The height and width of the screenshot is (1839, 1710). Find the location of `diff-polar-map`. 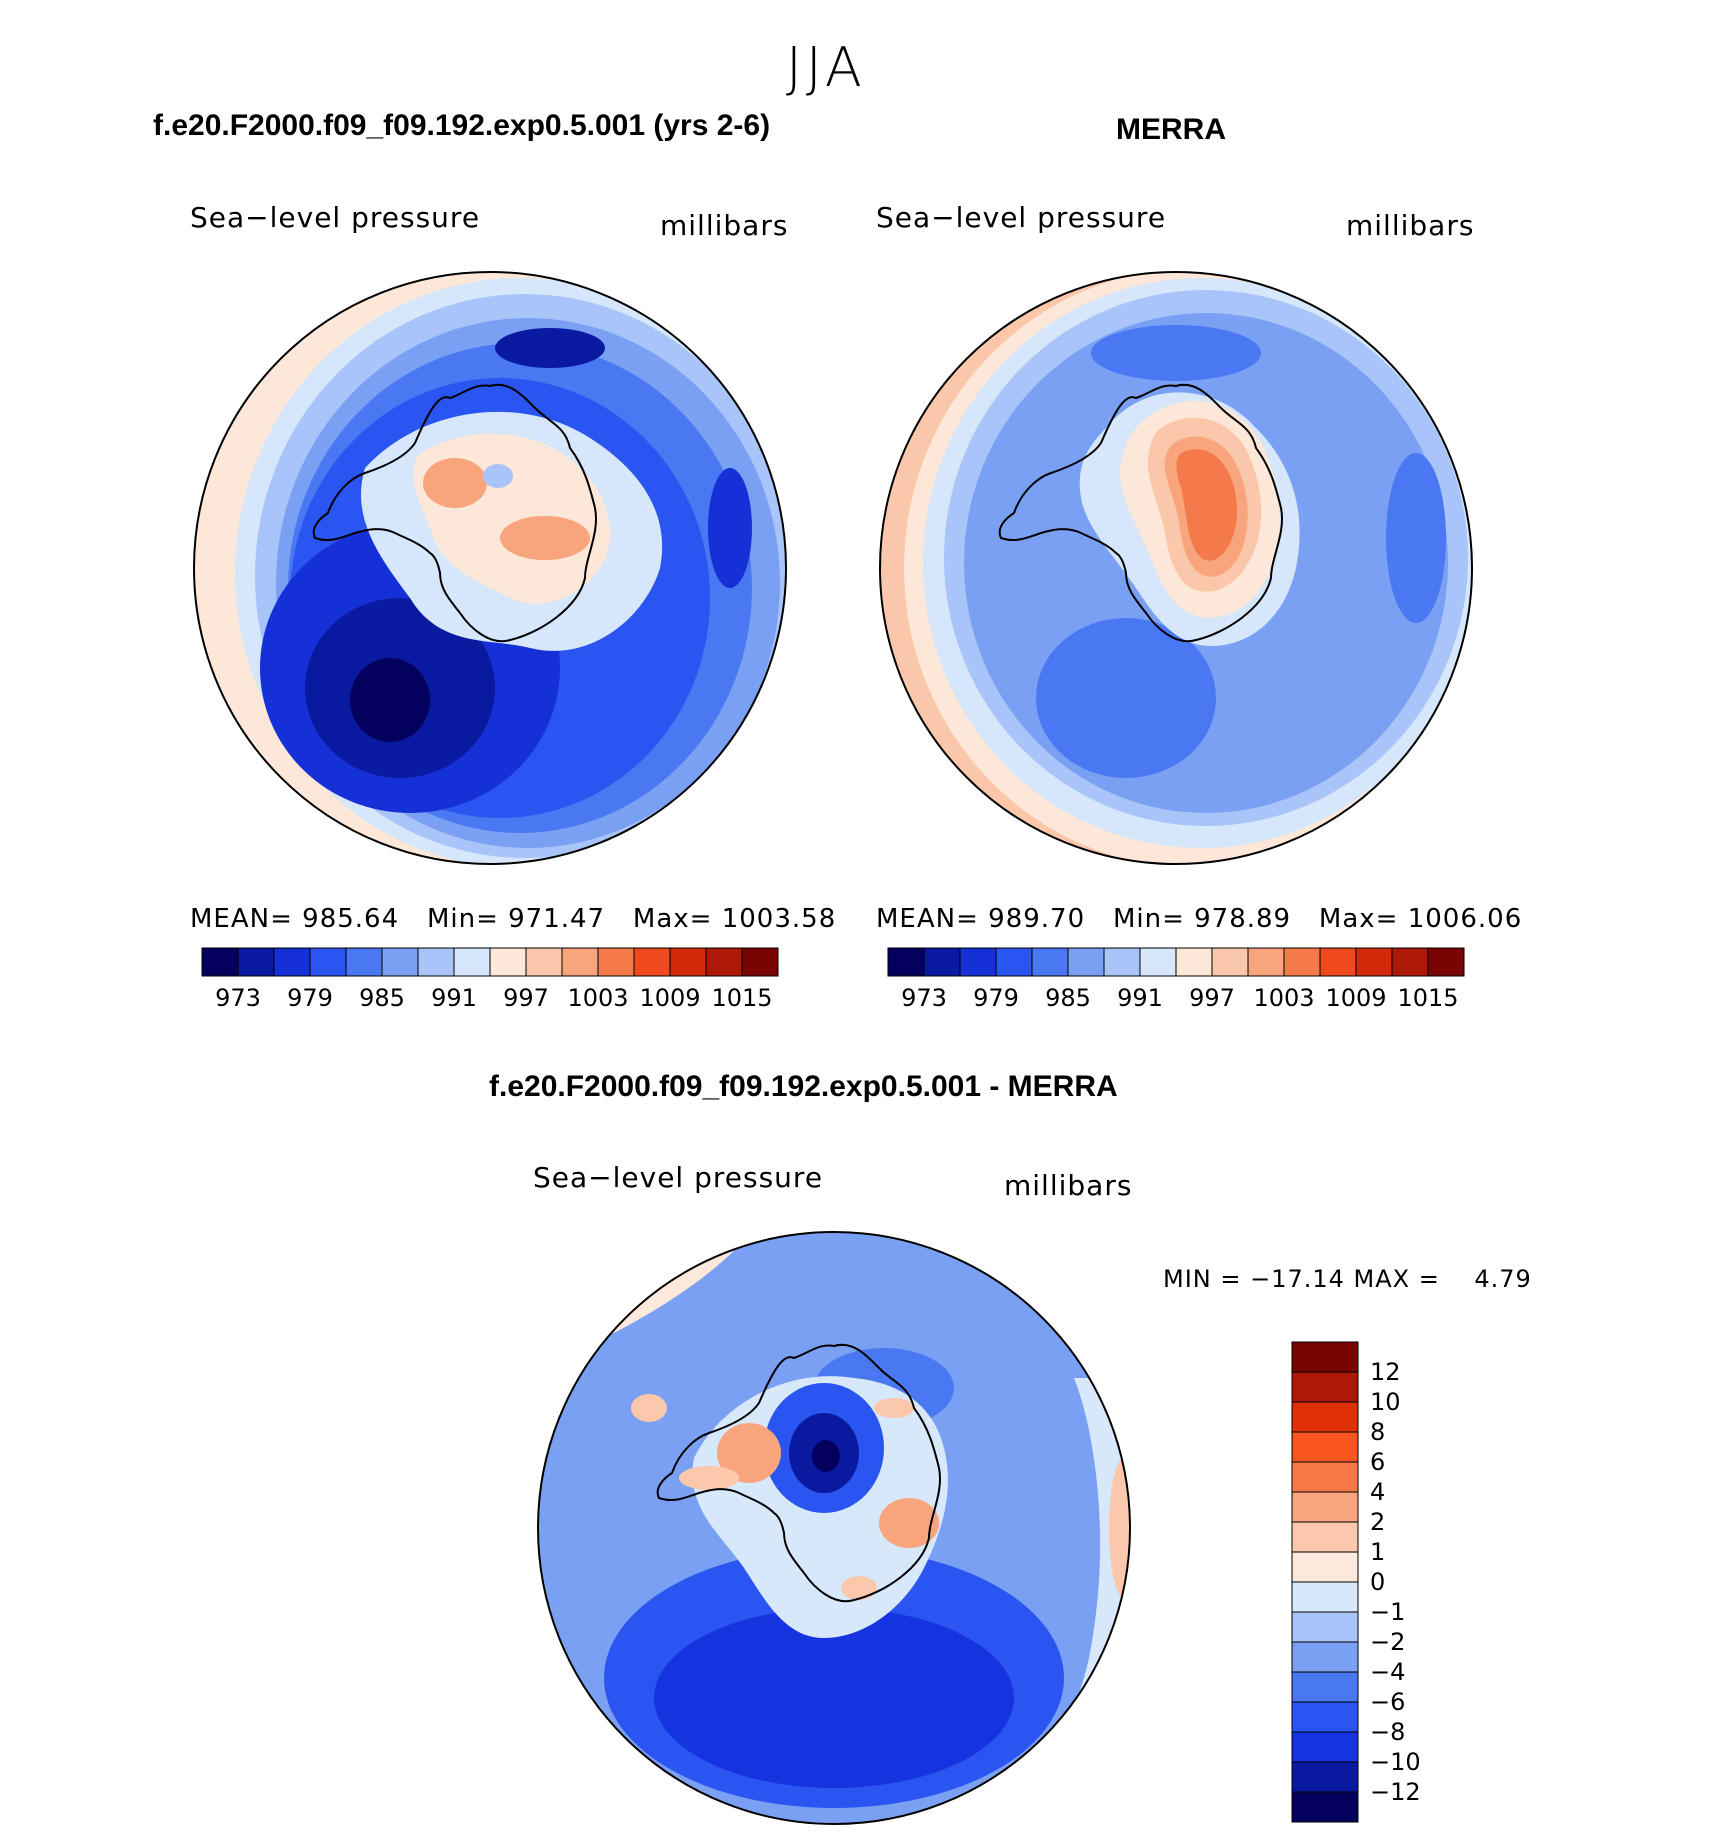

diff-polar-map is located at coordinates (834, 1528).